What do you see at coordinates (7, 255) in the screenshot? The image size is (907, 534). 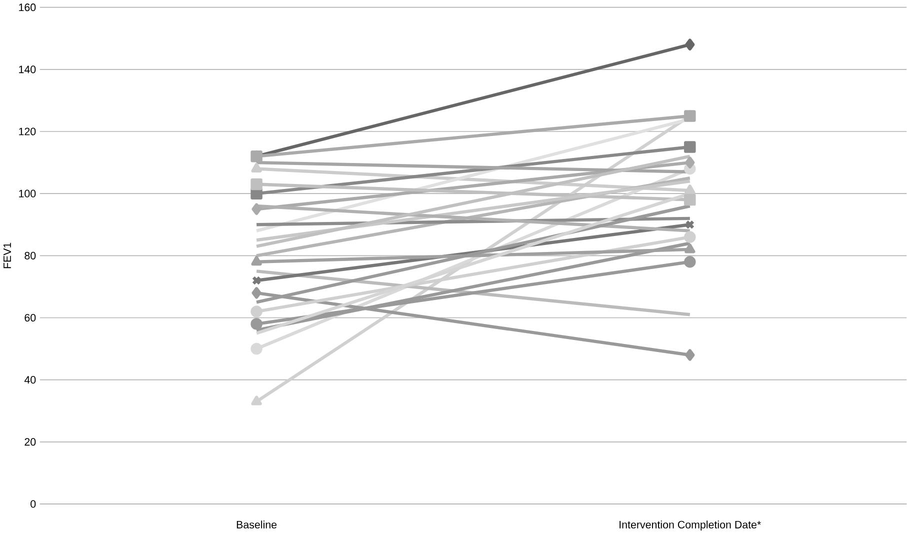 I see `y-axis-title: FEV1` at bounding box center [7, 255].